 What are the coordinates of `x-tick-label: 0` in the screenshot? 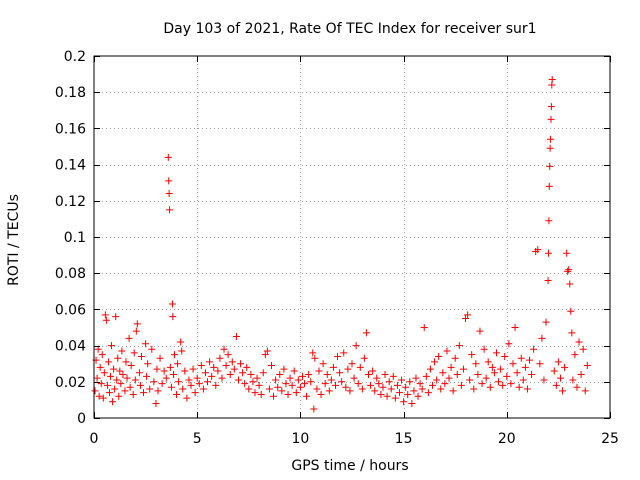 It's located at (94, 439).